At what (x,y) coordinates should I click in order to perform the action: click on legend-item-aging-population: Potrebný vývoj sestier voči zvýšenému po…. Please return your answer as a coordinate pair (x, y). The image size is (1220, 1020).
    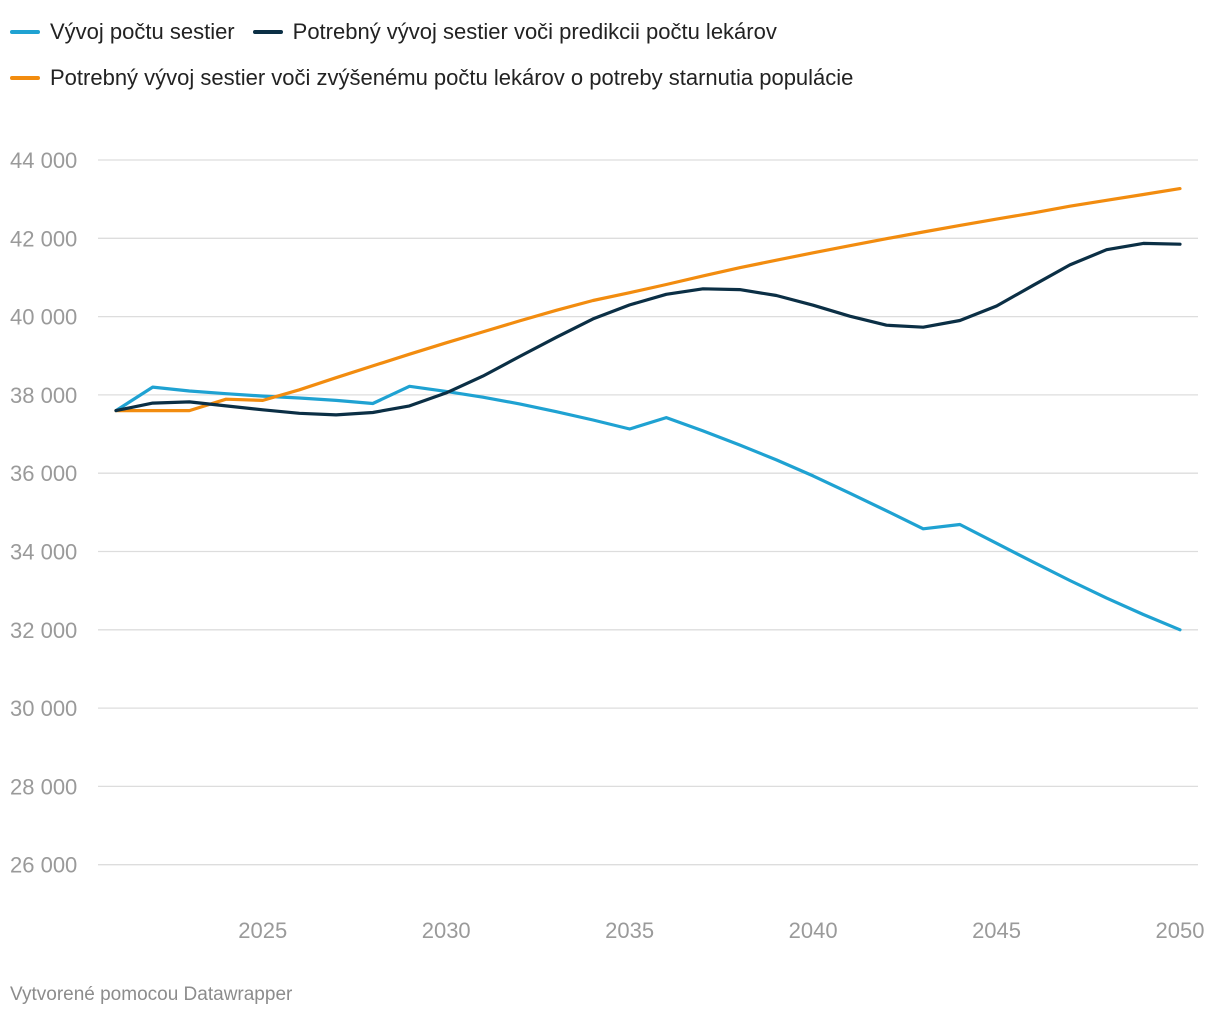
    Looking at the image, I should click on (431, 78).